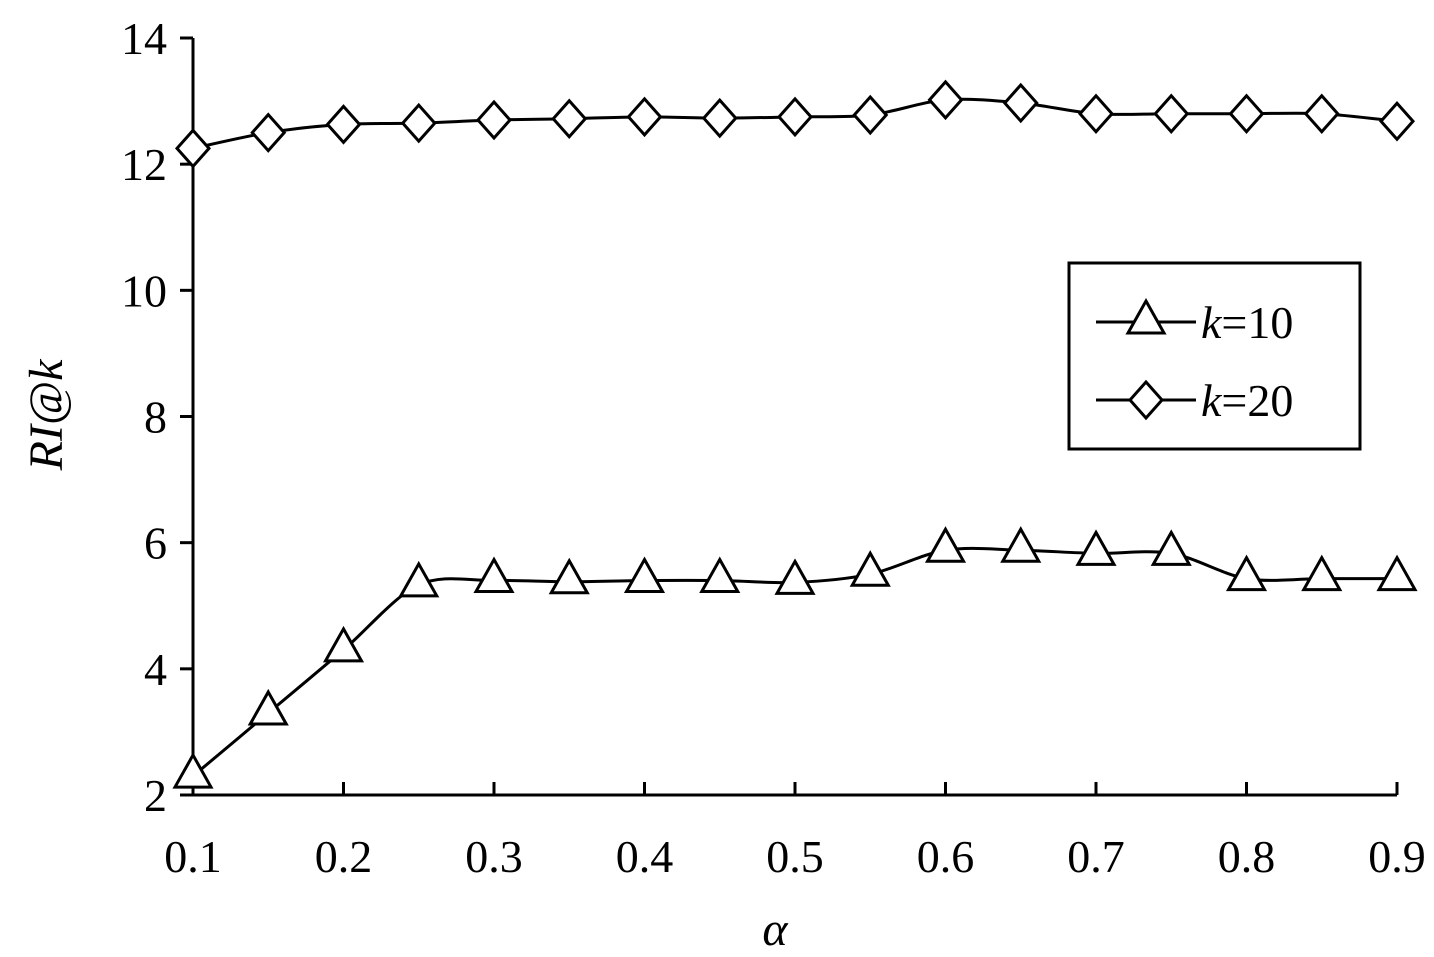 This screenshot has height=957, width=1434. What do you see at coordinates (1096, 856) in the screenshot?
I see `x-tick-label: 0.7` at bounding box center [1096, 856].